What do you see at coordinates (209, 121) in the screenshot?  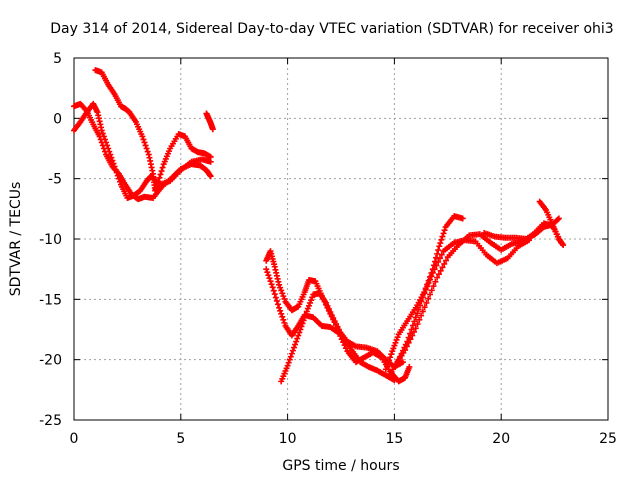 I see `series-track-d` at bounding box center [209, 121].